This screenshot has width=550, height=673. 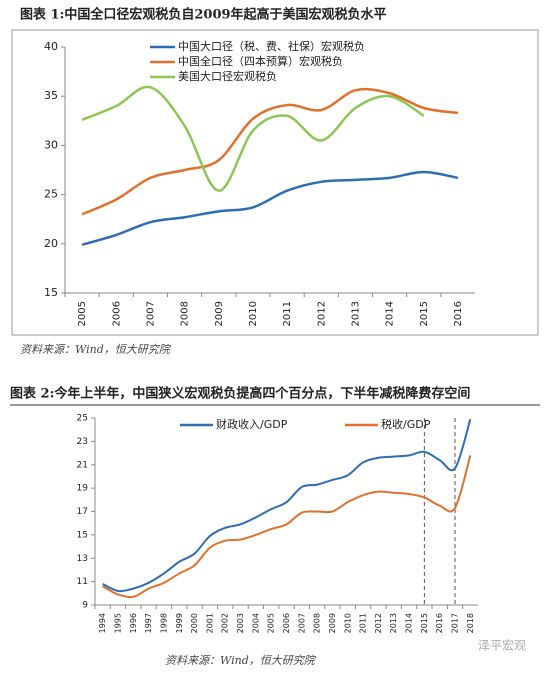 What do you see at coordinates (240, 394) in the screenshot?
I see `caption: 图表 2:今年上半年，中国狭义宏观税负提高四个百分点，下半年减税降费存空间` at bounding box center [240, 394].